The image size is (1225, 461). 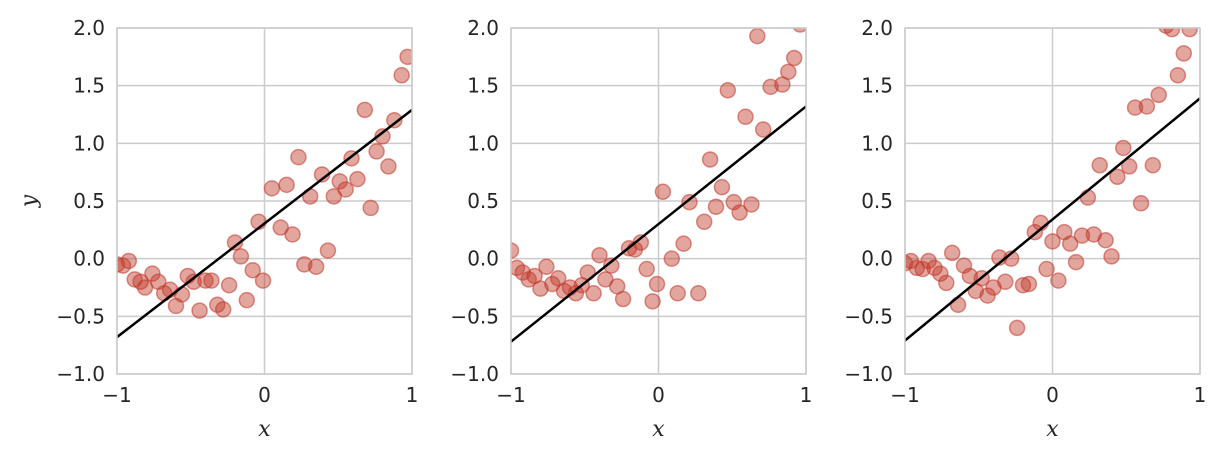 I want to click on y-tick-label: 2.0, so click(x=877, y=28).